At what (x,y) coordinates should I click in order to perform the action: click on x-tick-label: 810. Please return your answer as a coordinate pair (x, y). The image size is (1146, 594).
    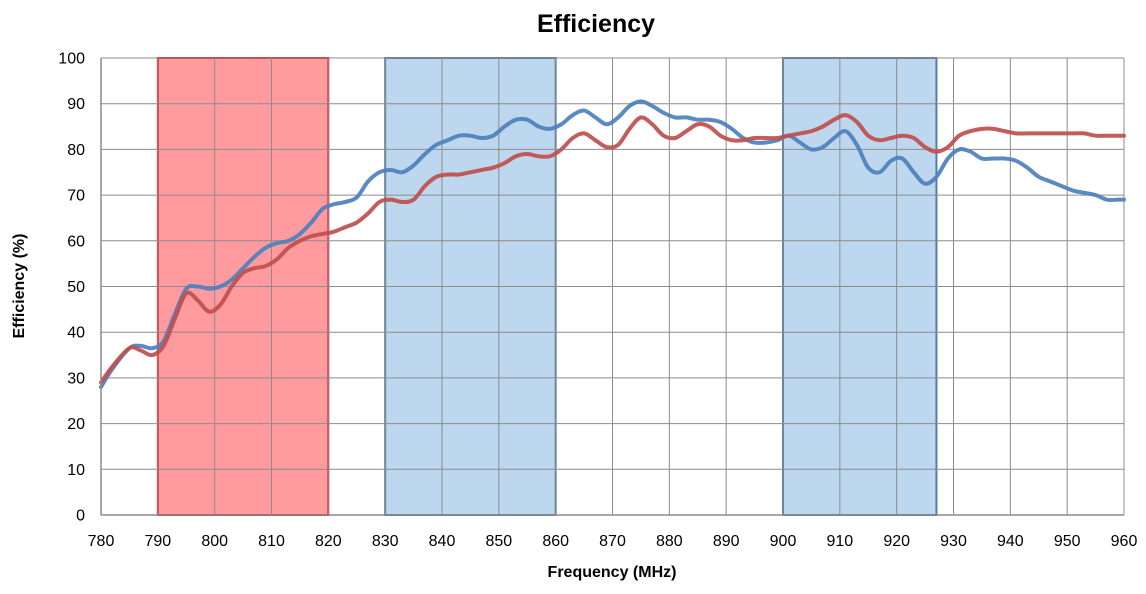
    Looking at the image, I should click on (271, 541).